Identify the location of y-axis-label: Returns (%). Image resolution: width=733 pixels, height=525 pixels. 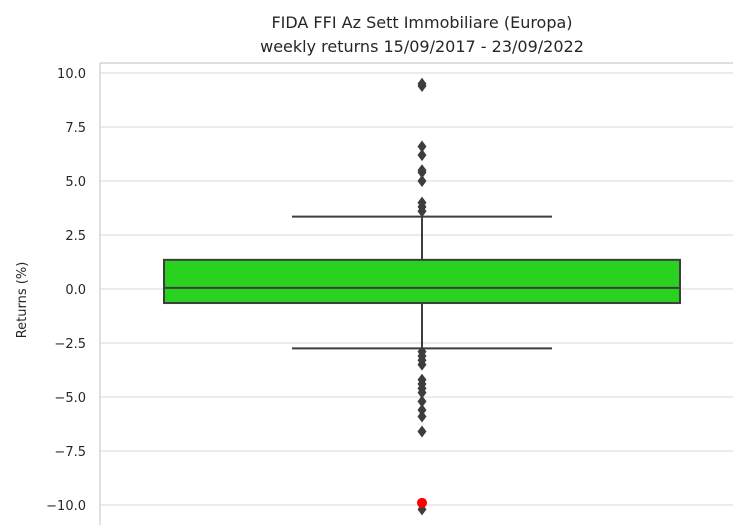
(22, 300).